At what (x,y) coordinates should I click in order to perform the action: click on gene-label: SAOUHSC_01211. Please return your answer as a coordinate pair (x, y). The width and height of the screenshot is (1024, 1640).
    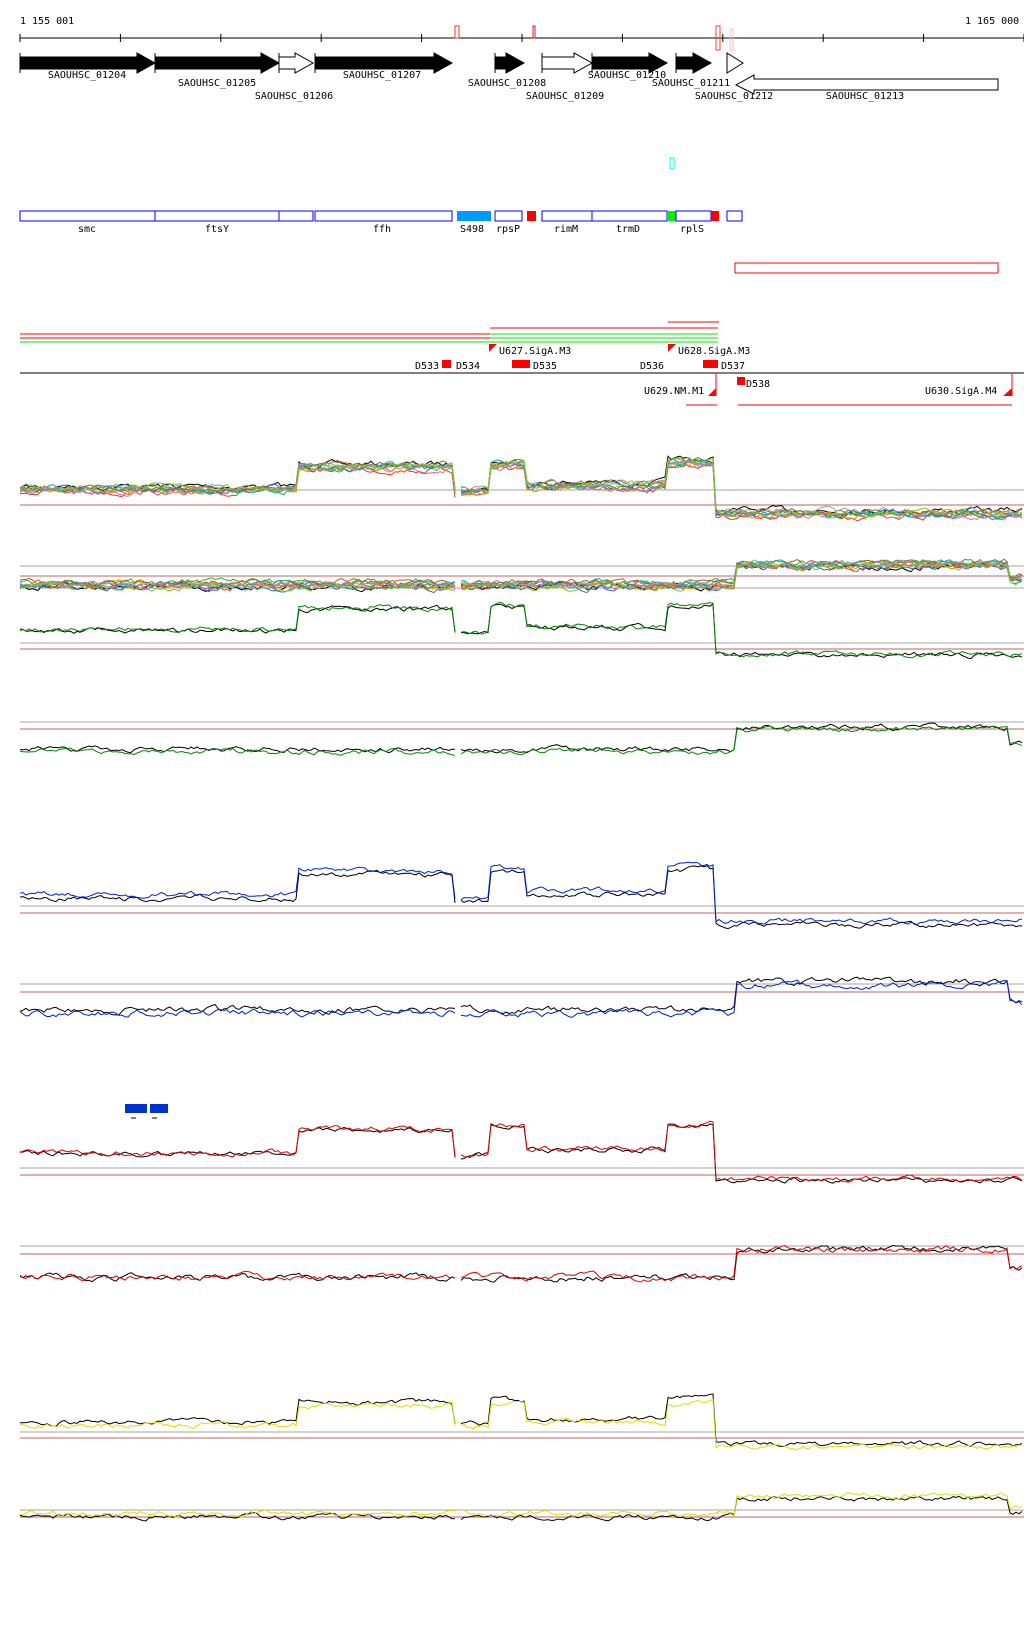
    Looking at the image, I should click on (691, 83).